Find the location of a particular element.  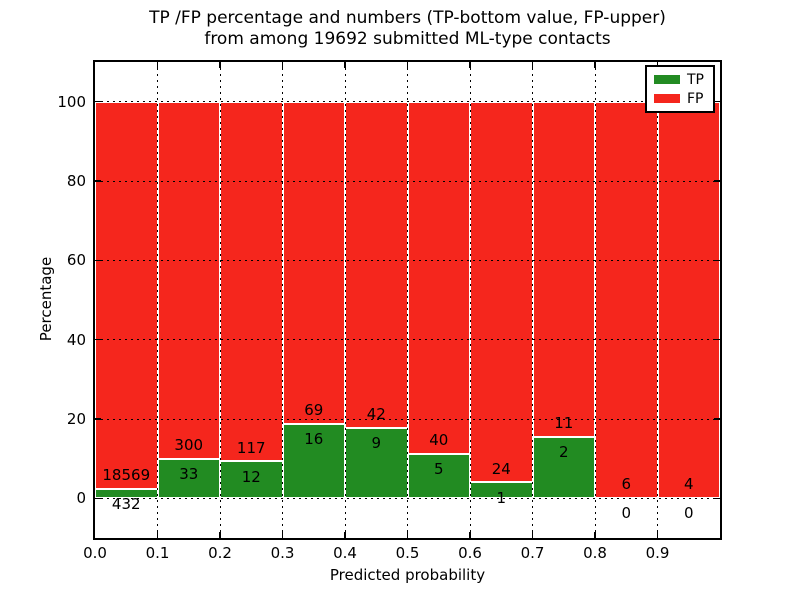

fp-count-label: 6 is located at coordinates (626, 484).